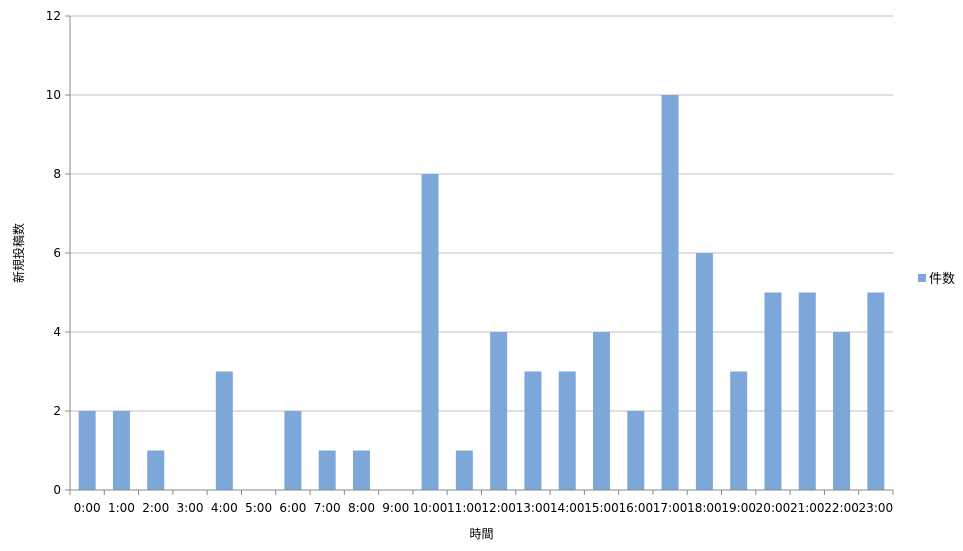 This screenshot has width=963, height=551. Describe the element at coordinates (670, 508) in the screenshot. I see `x-tick-label-1700: 17:00` at that location.